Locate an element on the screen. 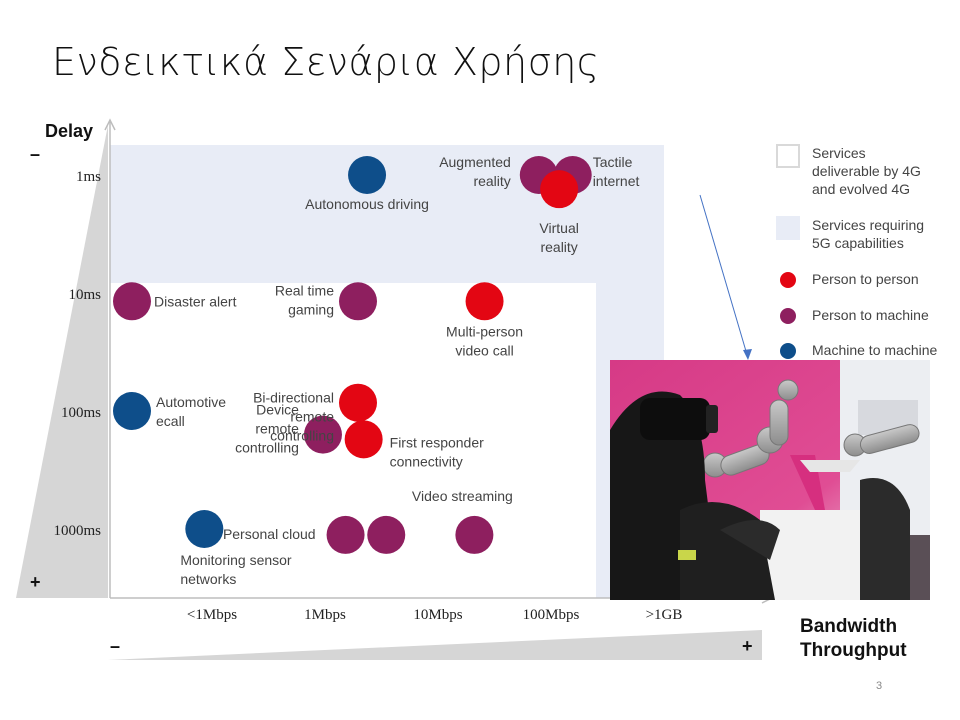  legend-dot-machine-to-machine is located at coordinates (788, 351).